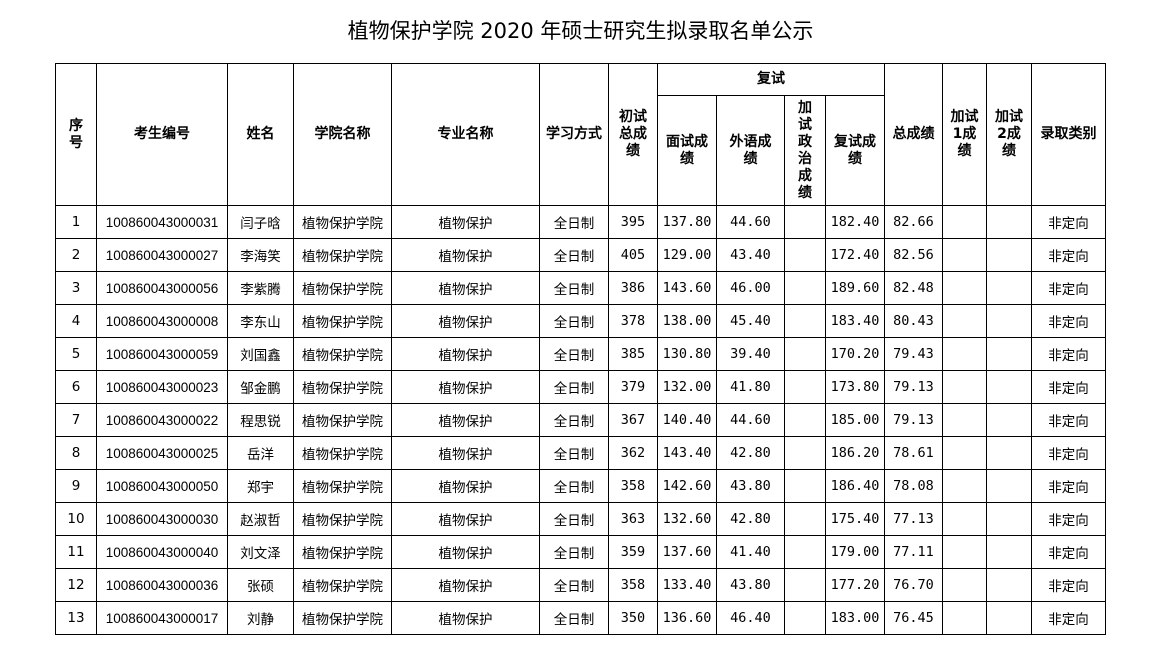 This screenshot has height=672, width=1161. I want to click on cell-name: 赵淑哲, so click(260, 519).